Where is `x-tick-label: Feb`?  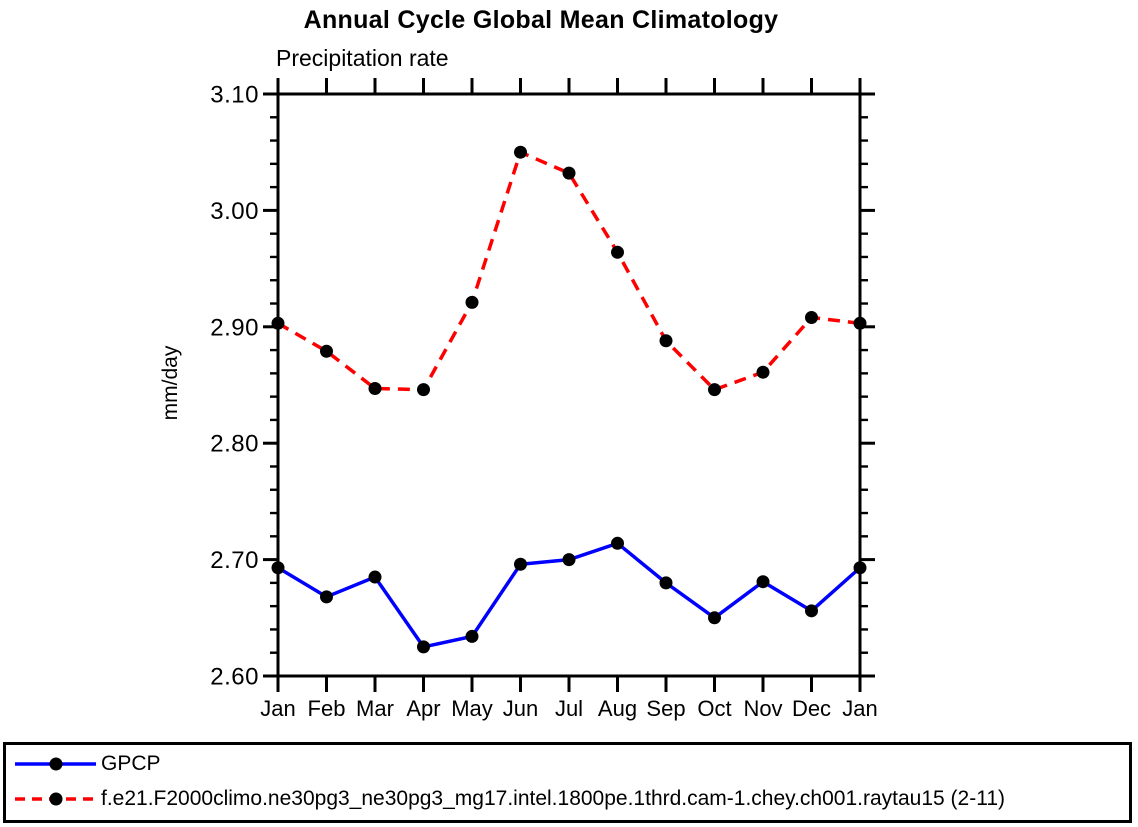 x-tick-label: Feb is located at coordinates (327, 708).